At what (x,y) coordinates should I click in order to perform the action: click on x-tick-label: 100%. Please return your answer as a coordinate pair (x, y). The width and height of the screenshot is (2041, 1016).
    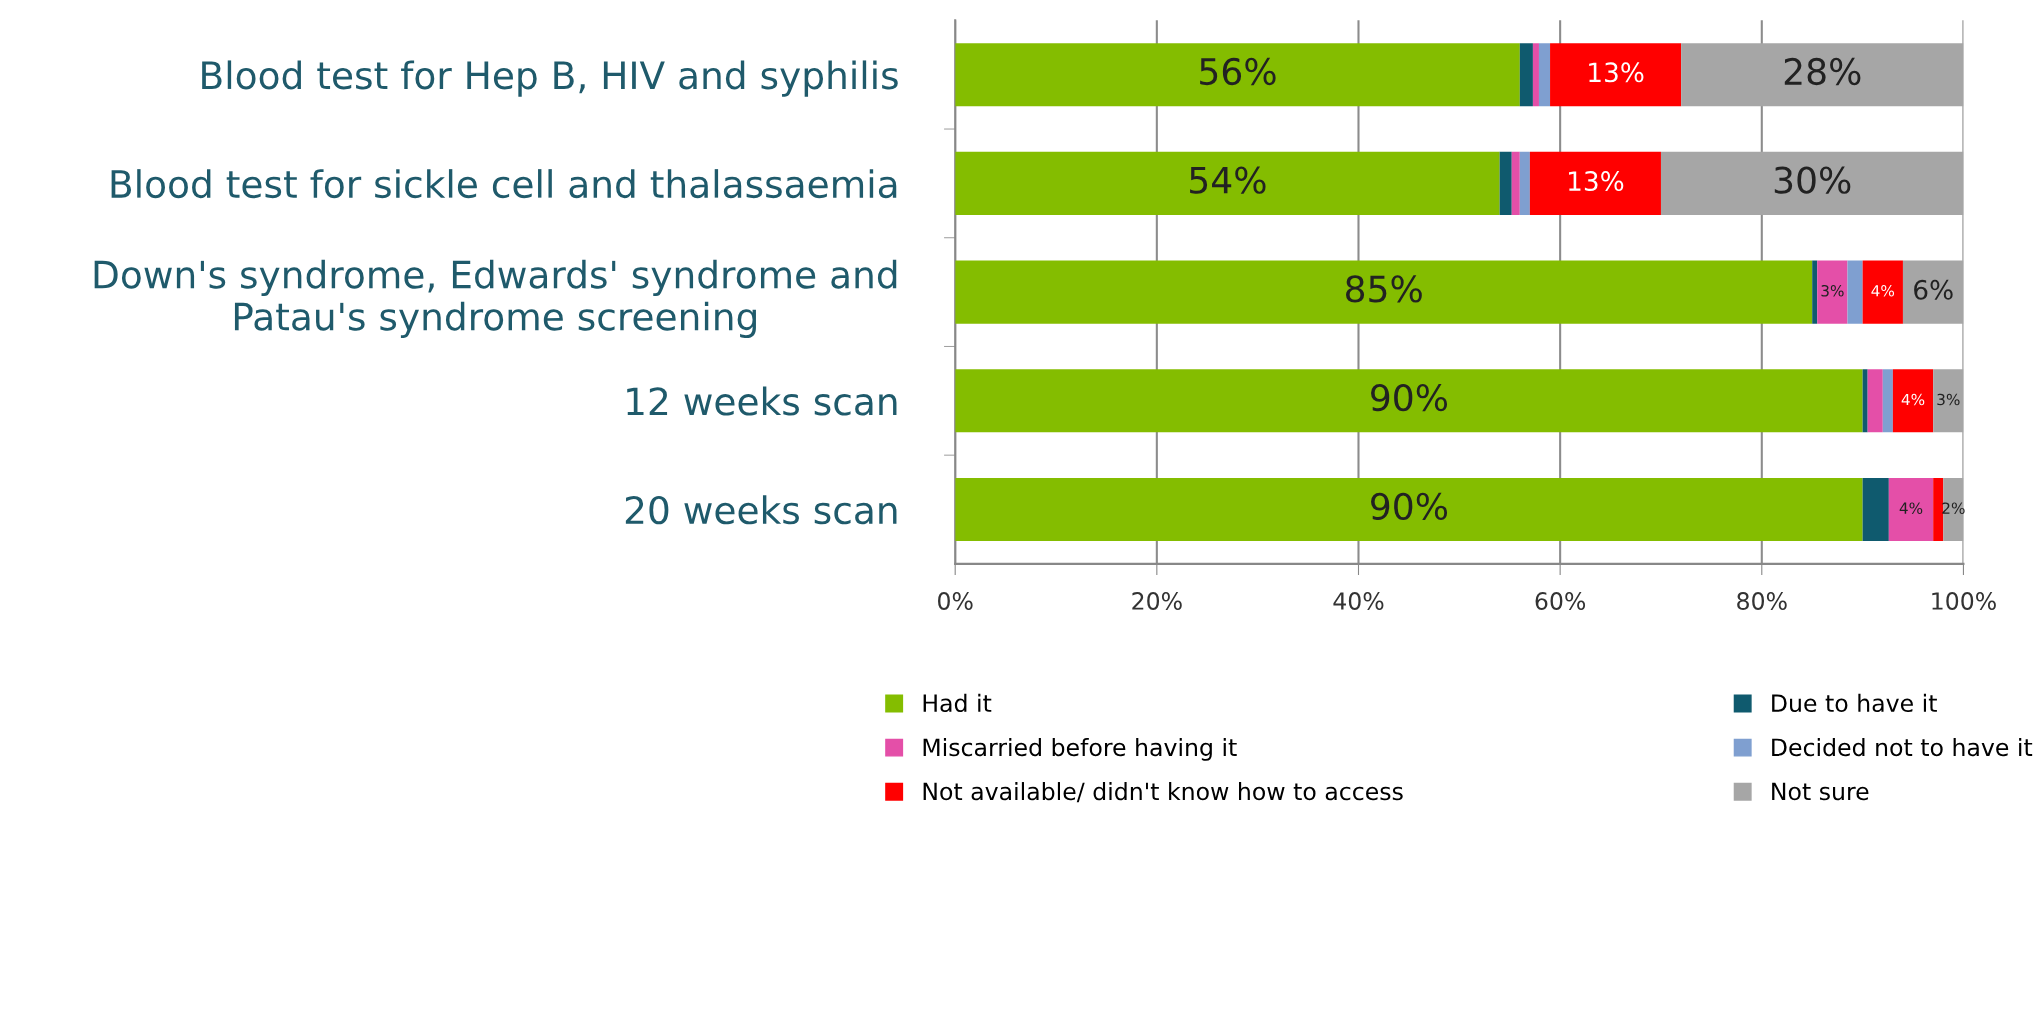
    Looking at the image, I should click on (1964, 601).